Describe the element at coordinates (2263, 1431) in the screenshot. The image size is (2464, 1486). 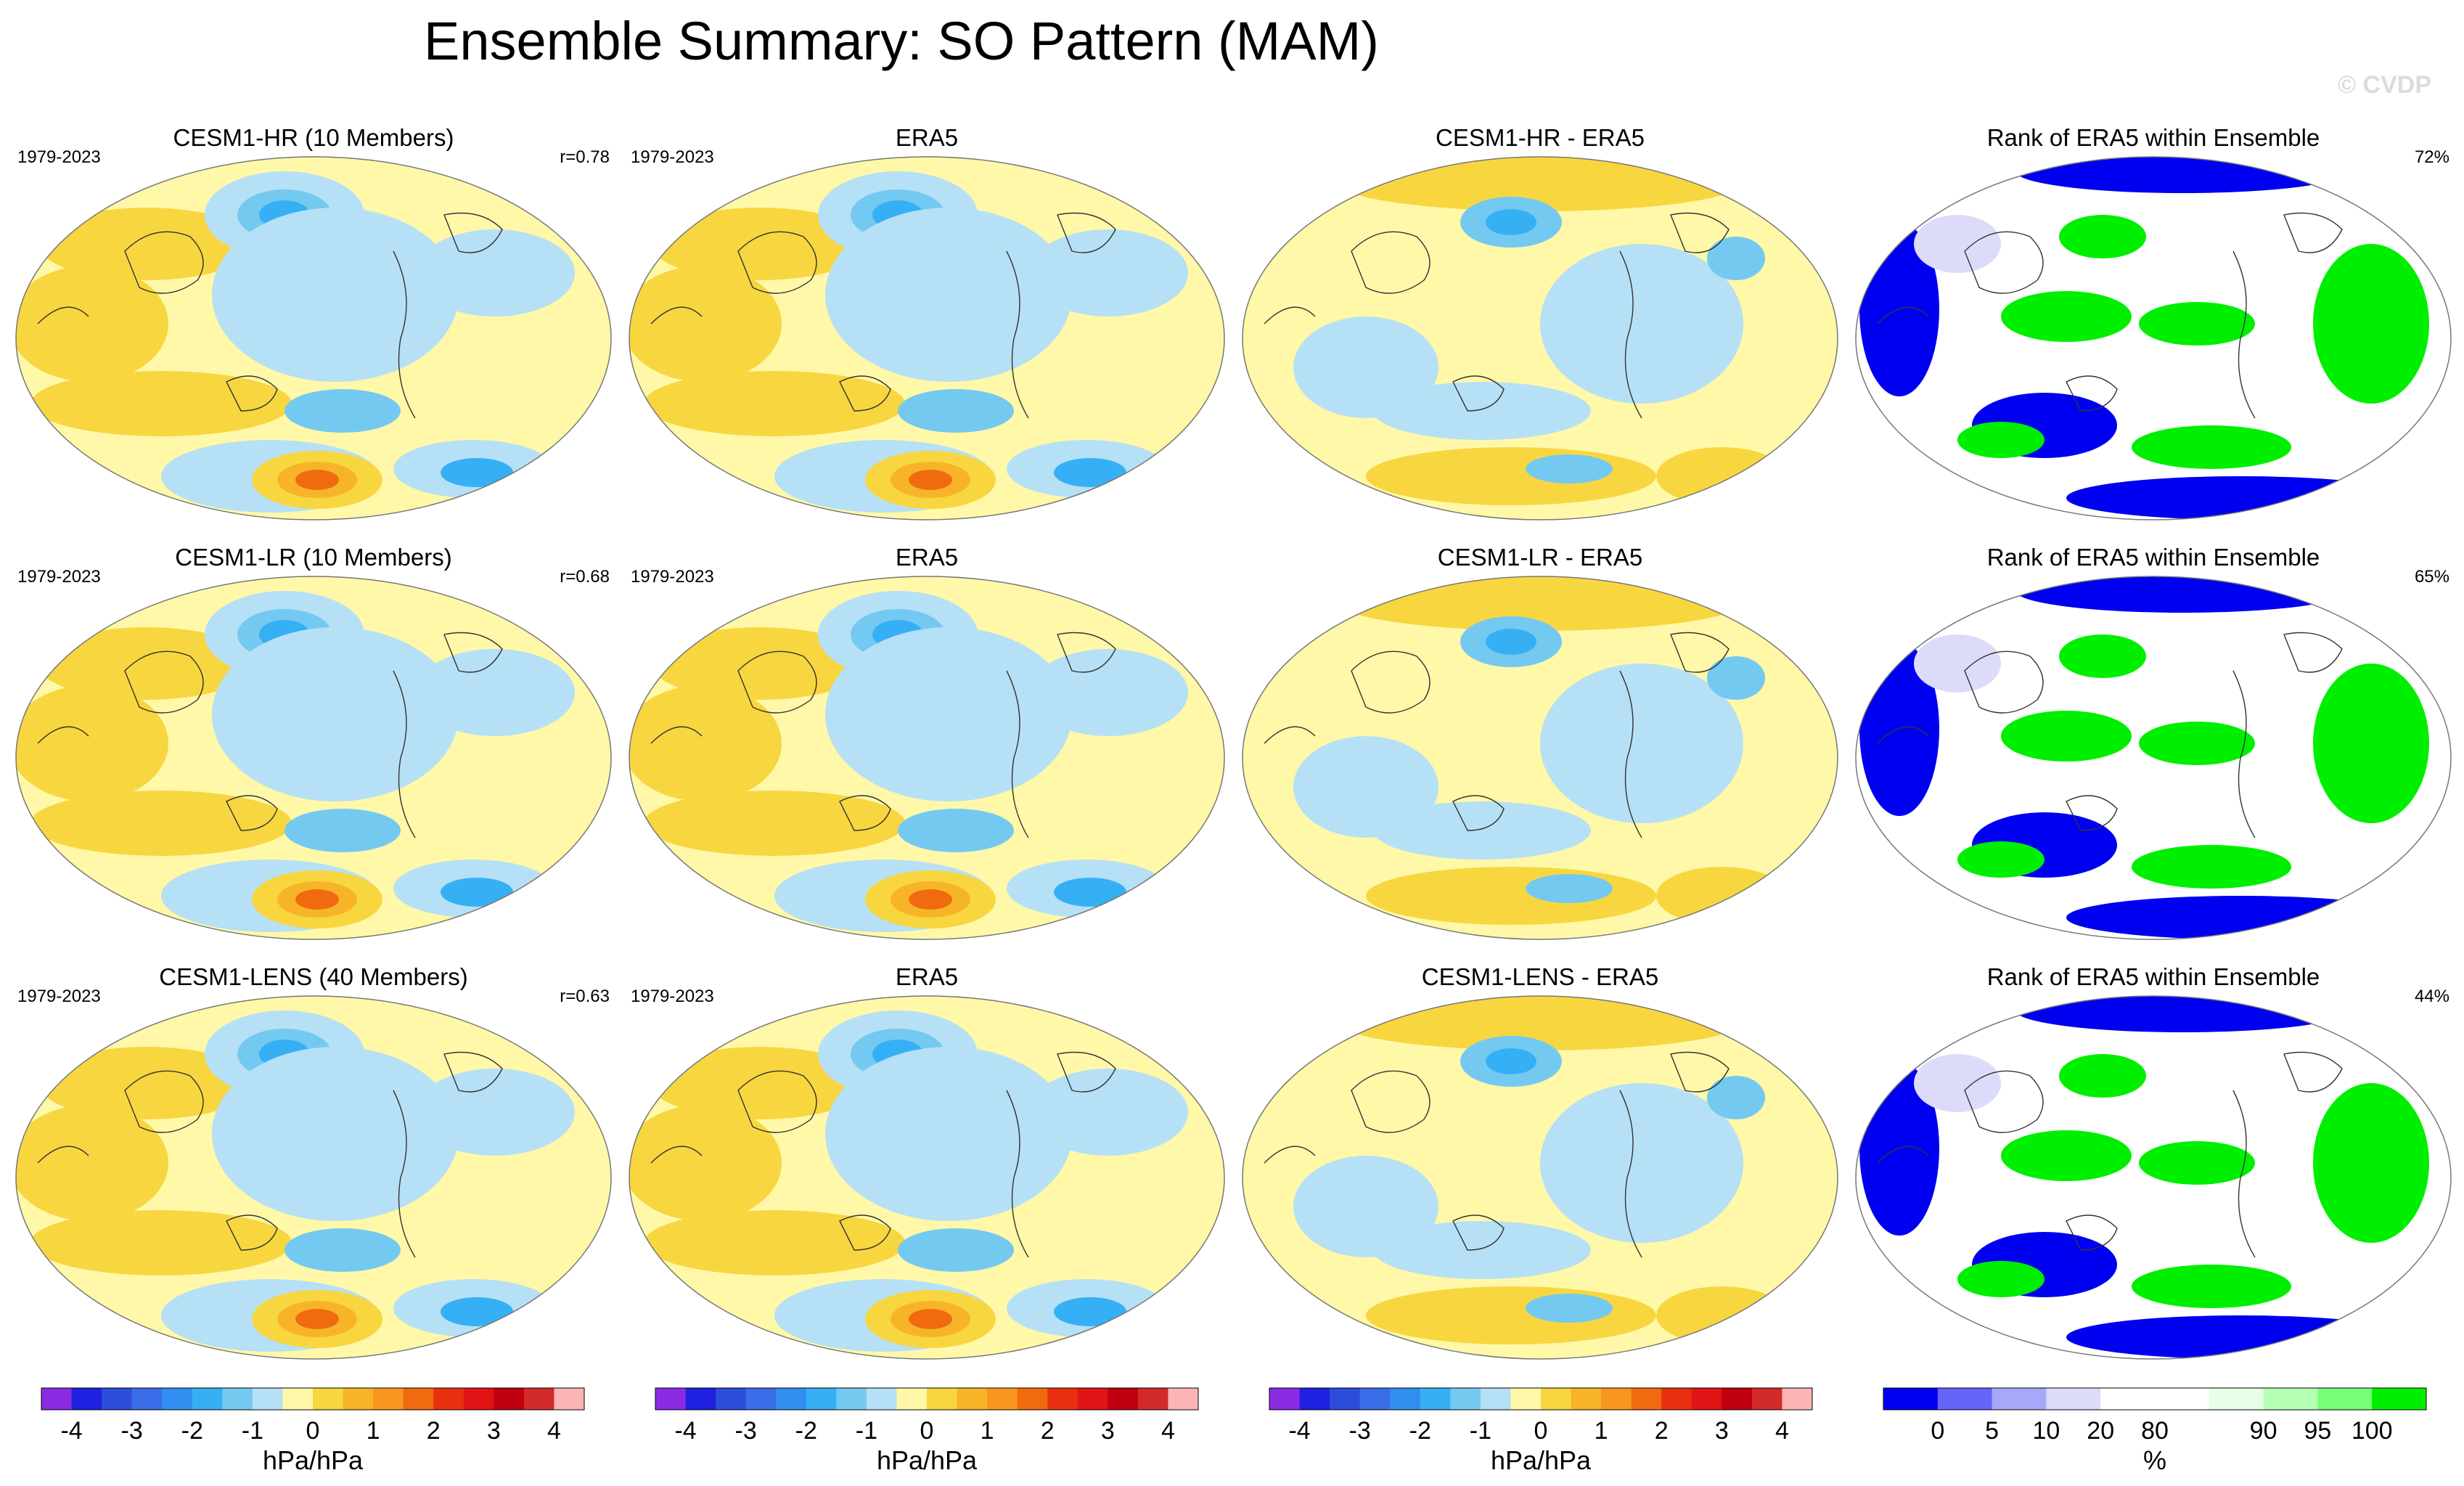
I see `colorbar-tick-label: 90` at that location.